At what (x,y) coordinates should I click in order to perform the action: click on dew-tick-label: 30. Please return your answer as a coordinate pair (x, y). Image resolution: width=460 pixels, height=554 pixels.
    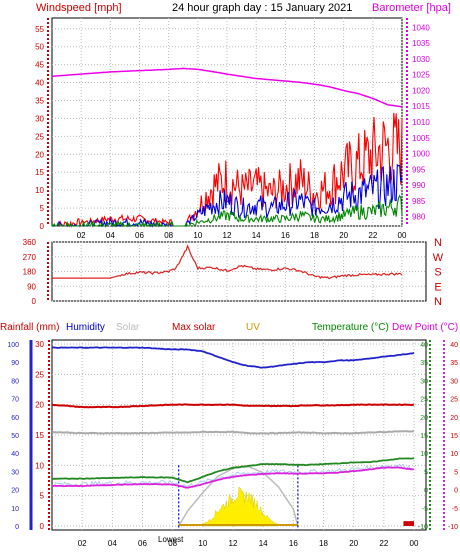
    Looking at the image, I should click on (454, 381).